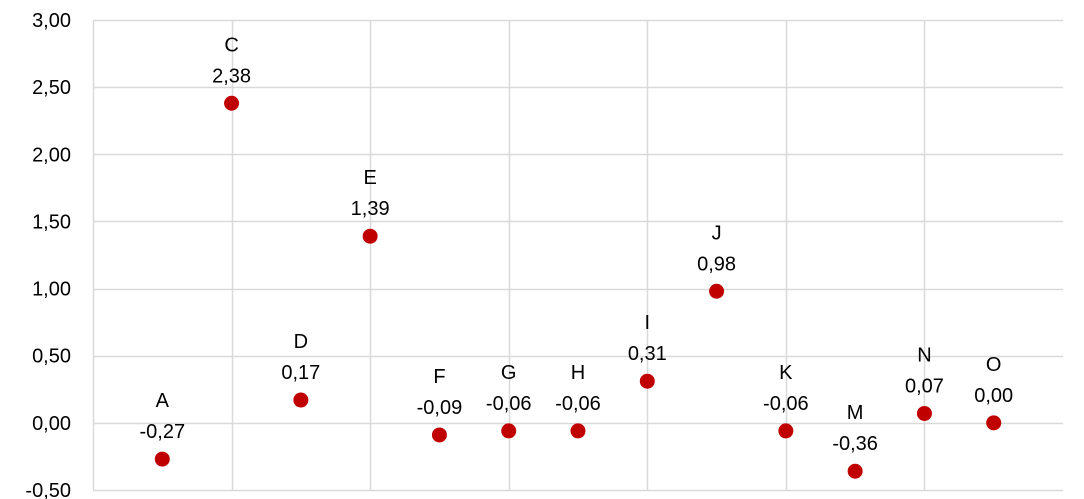 The height and width of the screenshot is (499, 1084). I want to click on point-value-label: 0,98, so click(716, 264).